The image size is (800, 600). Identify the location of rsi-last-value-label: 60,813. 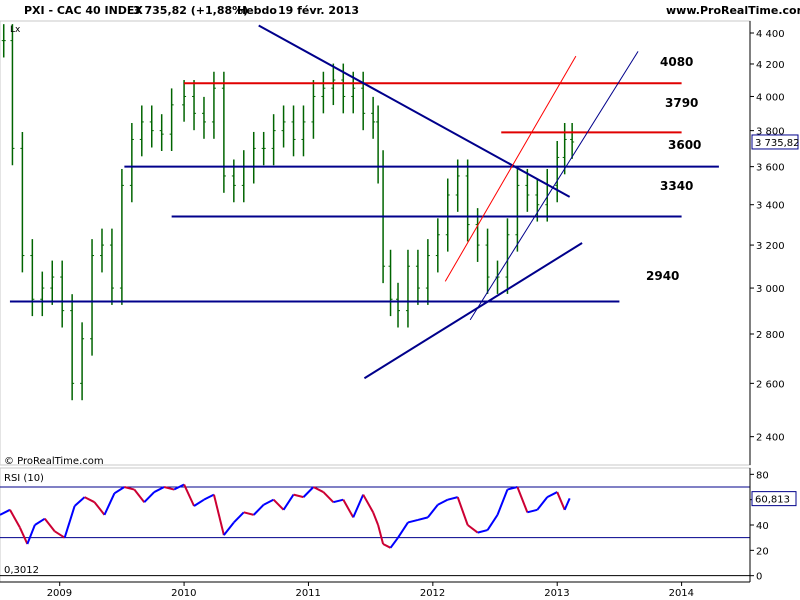
(772, 500).